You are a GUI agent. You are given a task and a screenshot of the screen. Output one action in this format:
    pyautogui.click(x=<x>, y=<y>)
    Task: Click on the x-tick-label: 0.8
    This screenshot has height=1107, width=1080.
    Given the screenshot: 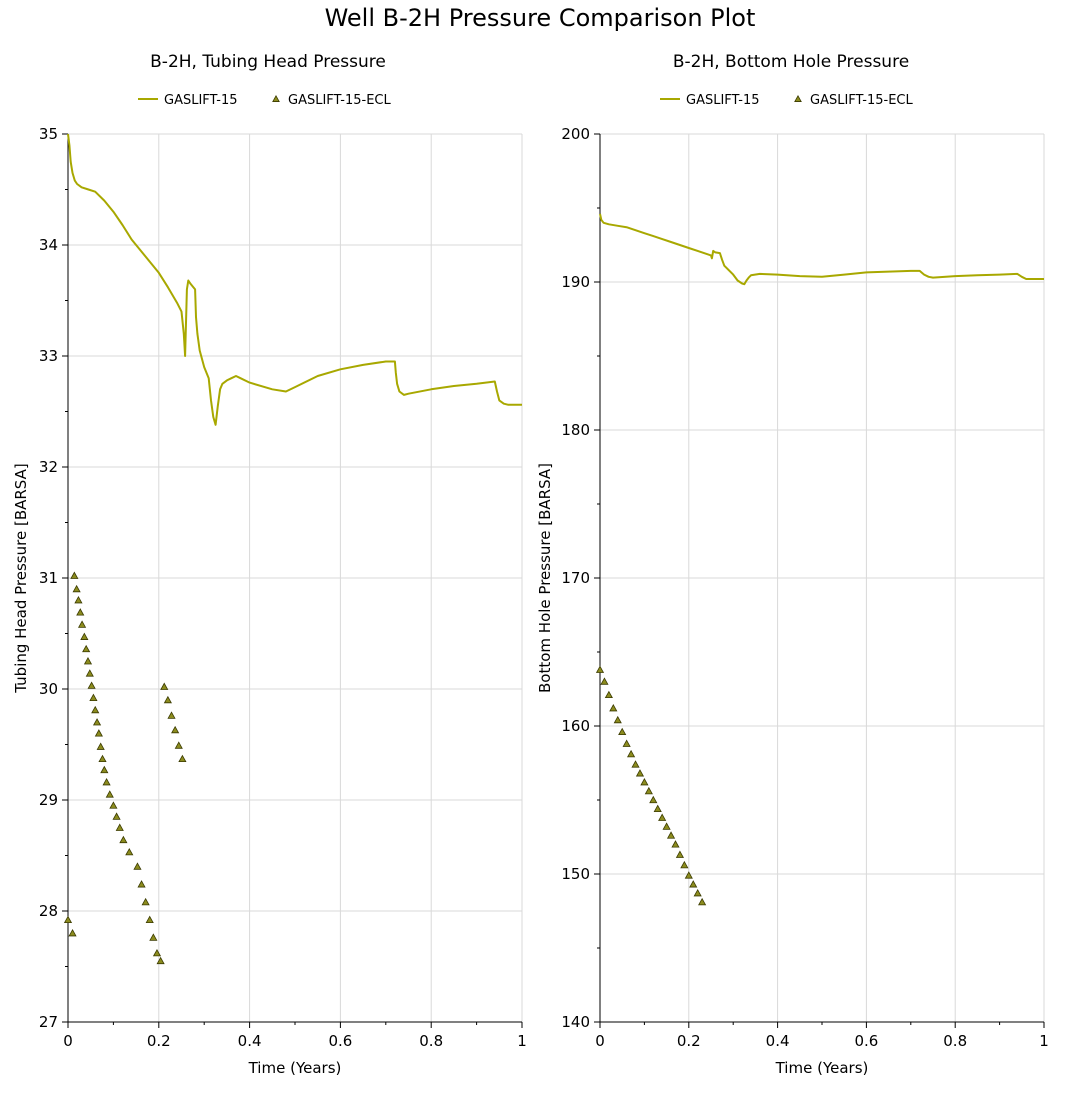 What is the action you would take?
    pyautogui.click(x=955, y=1041)
    